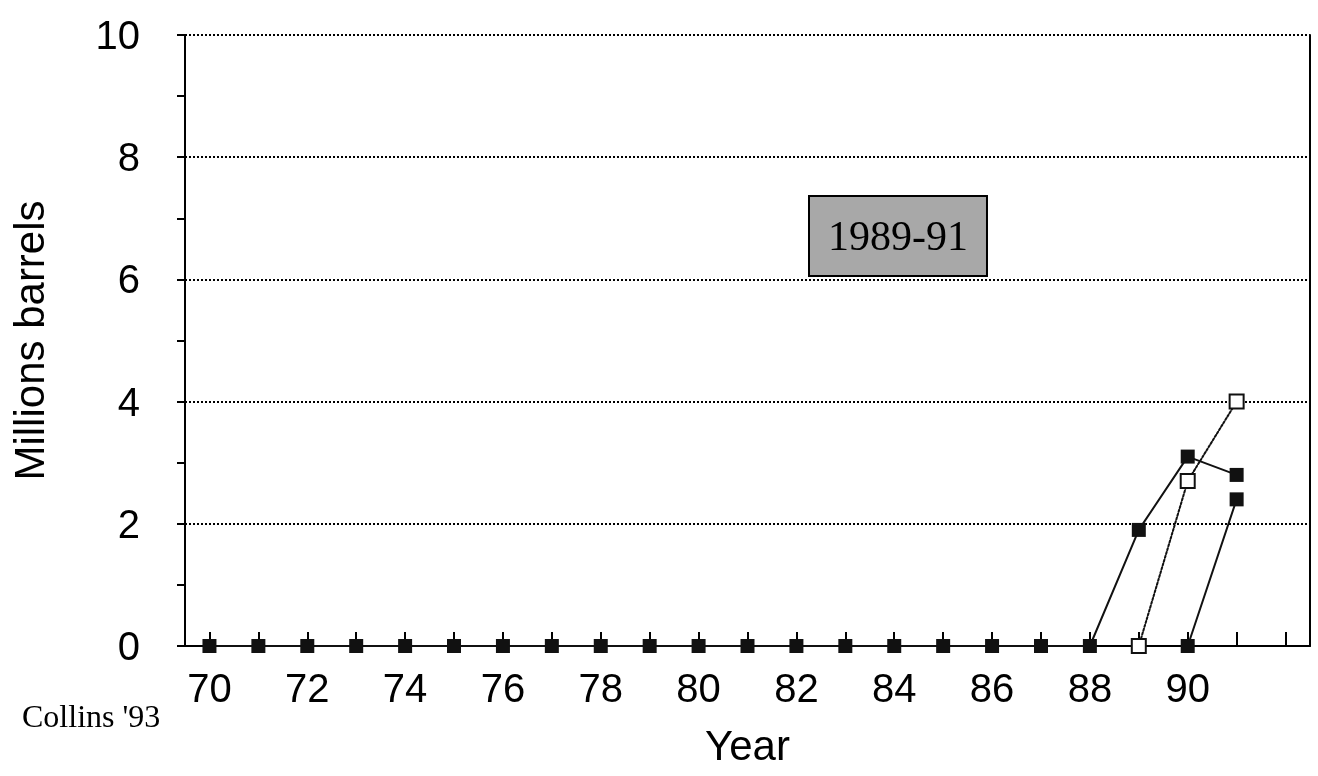 Image resolution: width=1318 pixels, height=776 pixels. What do you see at coordinates (1090, 688) in the screenshot?
I see `x-tick-label: 88` at bounding box center [1090, 688].